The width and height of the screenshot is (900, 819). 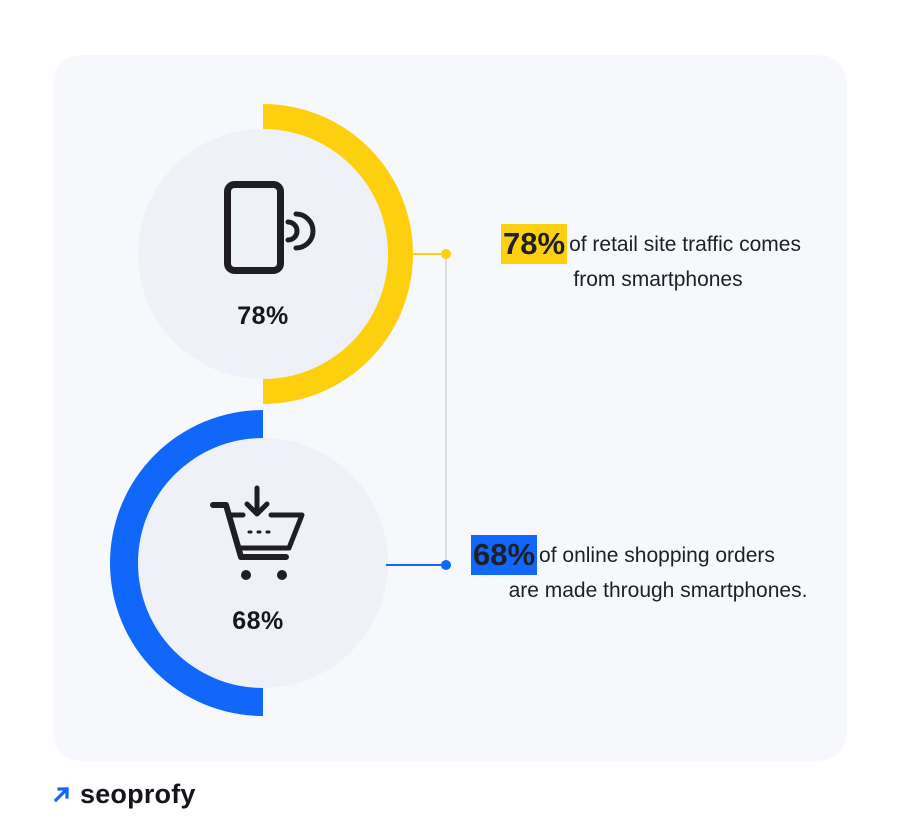 I want to click on orders-ring, so click(x=186, y=563).